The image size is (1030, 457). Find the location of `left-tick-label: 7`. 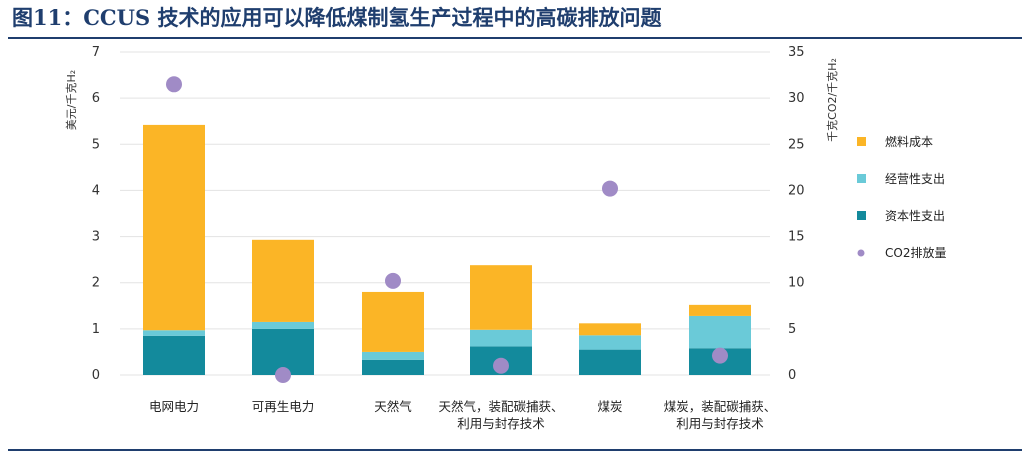

left-tick-label: 7 is located at coordinates (96, 52).